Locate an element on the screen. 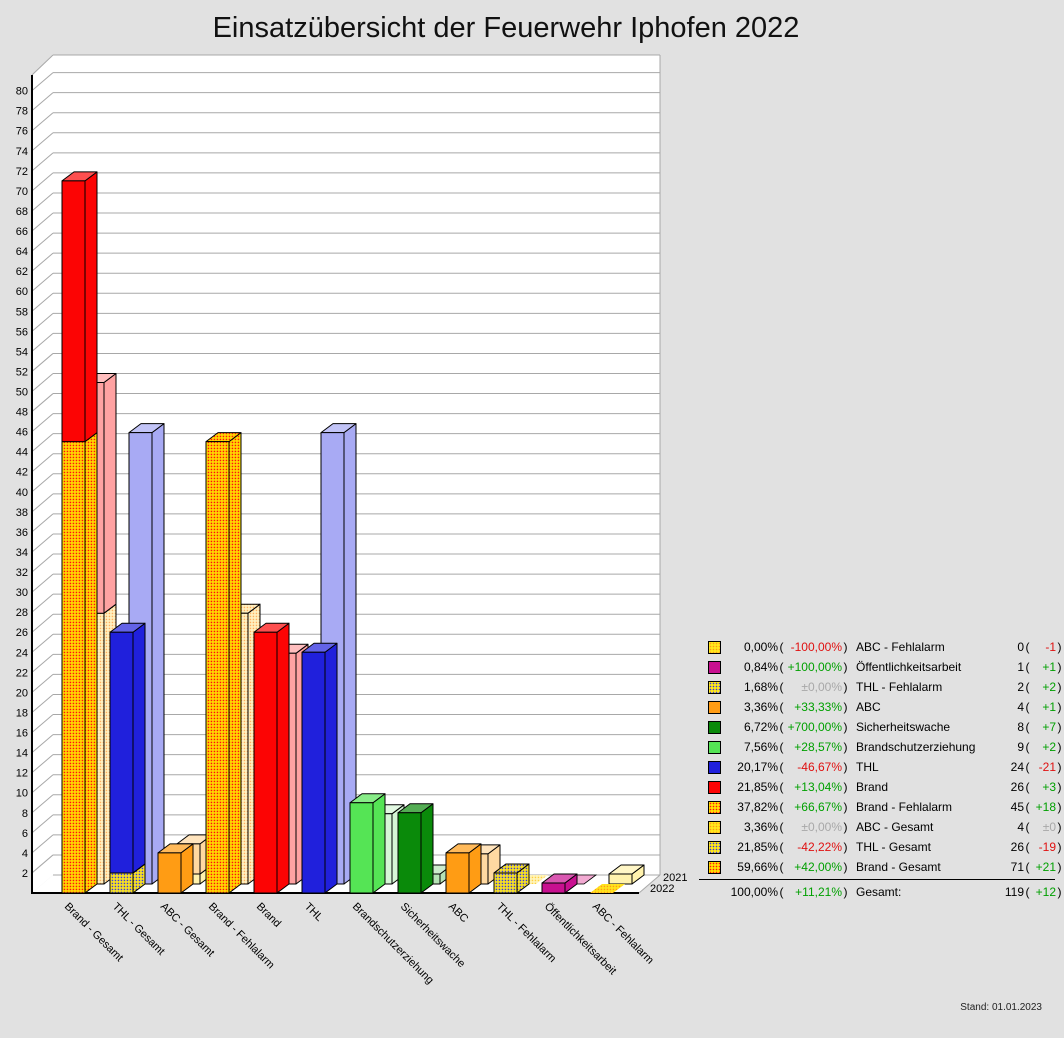  legend-row: 0,00%(-100,00%) ABC - Fehlalarm 0(-1) is located at coordinates (880, 647).